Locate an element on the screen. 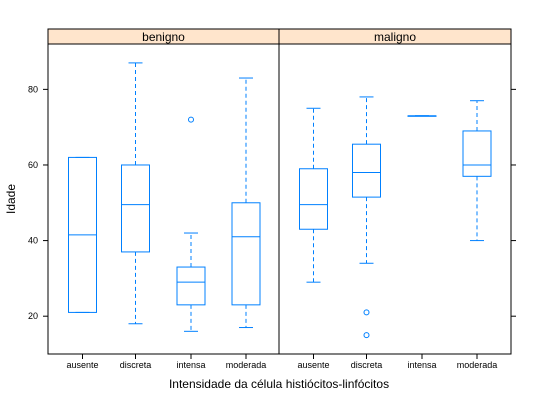 Image resolution: width=540 pixels, height=400 pixels. panel-strip-label: maligno is located at coordinates (395, 37).